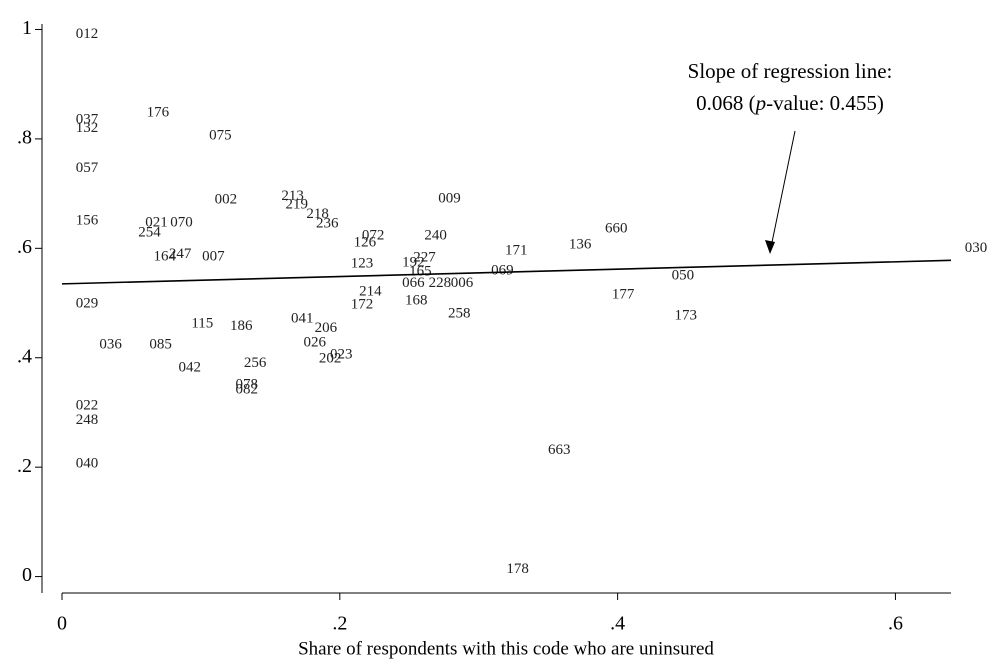  I want to click on point-label: 219, so click(297, 205).